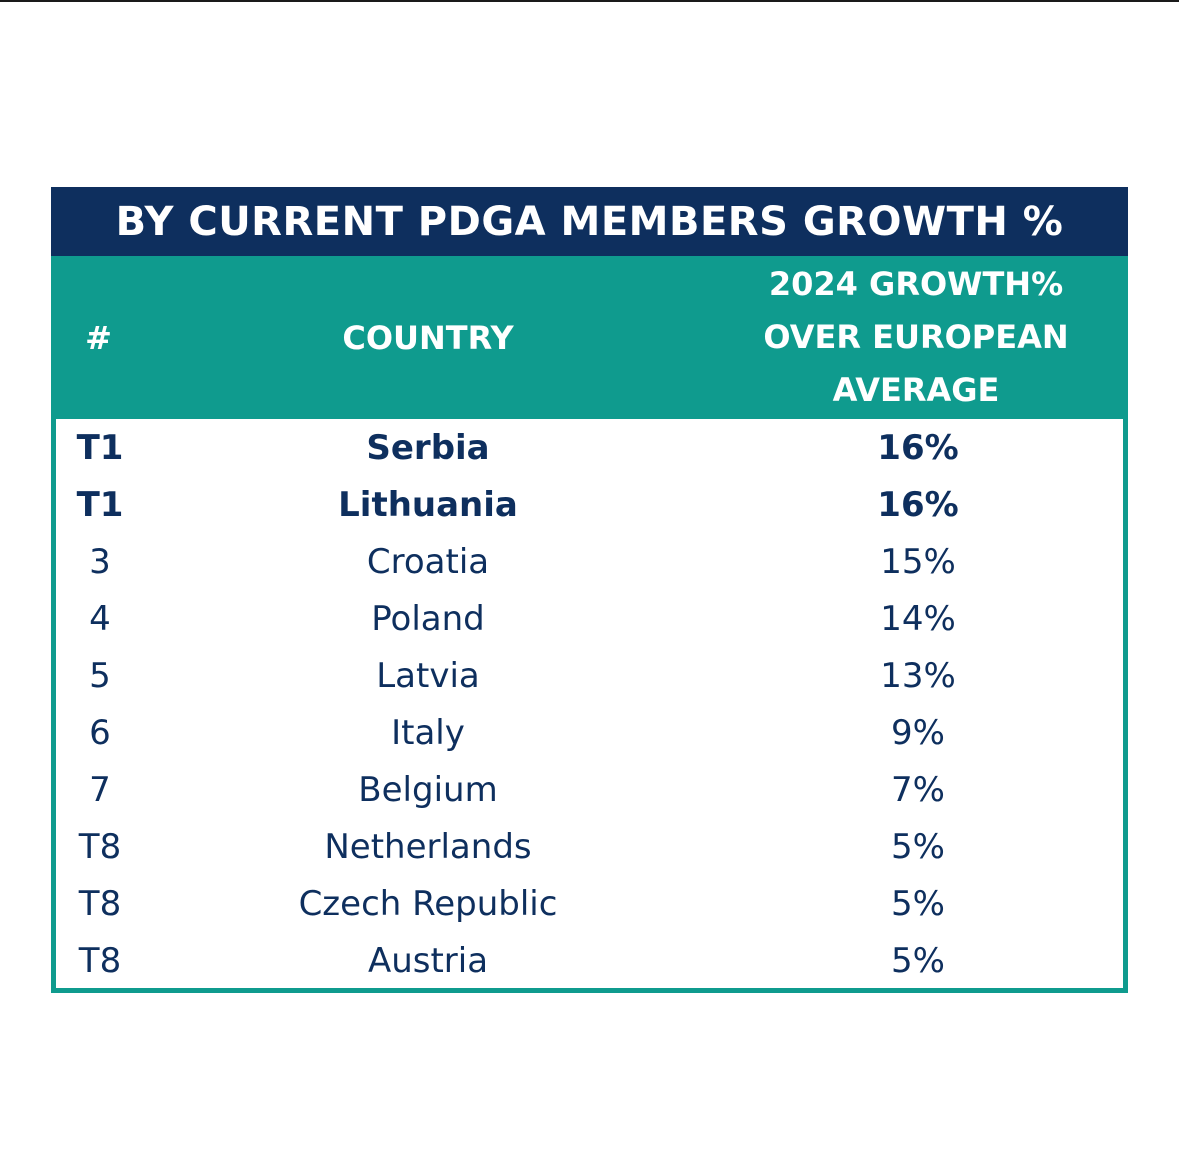 The width and height of the screenshot is (1179, 1168). I want to click on growth-cell: 13%, so click(918, 675).